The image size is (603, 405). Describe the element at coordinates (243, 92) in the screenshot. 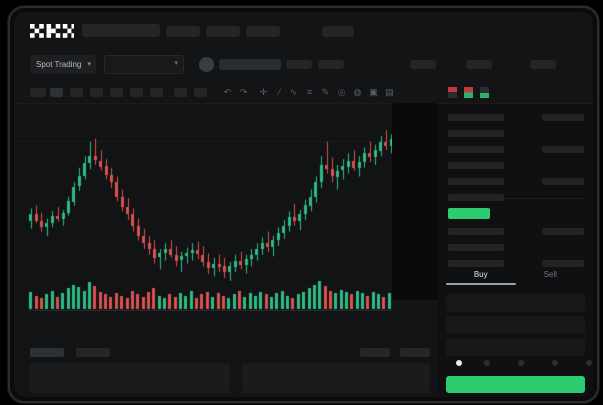

I see `redo-icon: ↷` at that location.